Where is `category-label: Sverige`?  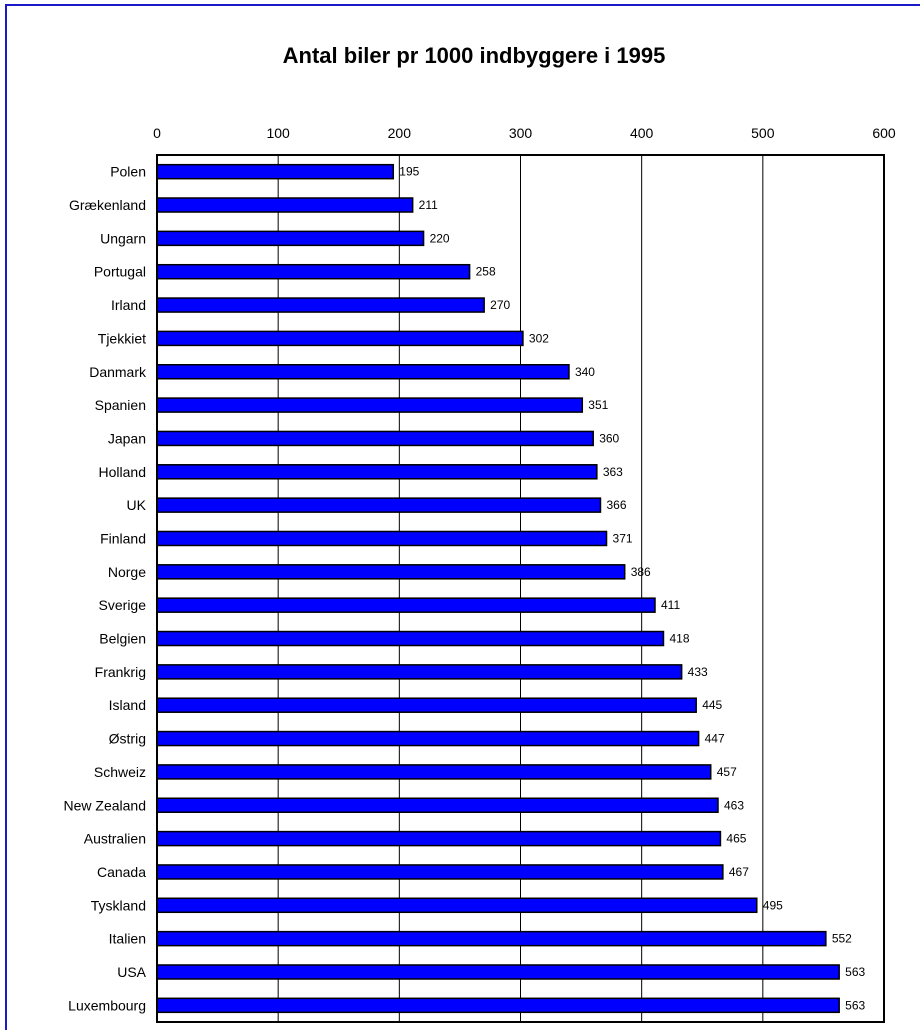
category-label: Sverige is located at coordinates (123, 605).